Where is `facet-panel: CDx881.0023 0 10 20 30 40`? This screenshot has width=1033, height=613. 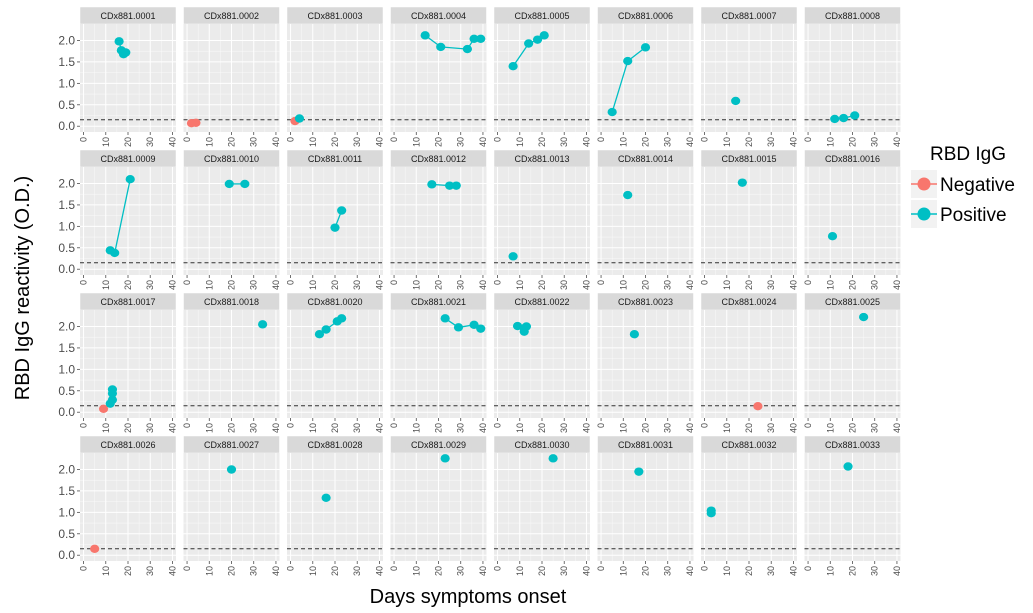 facet-panel: CDx881.0023 0 10 20 30 40 is located at coordinates (645, 362).